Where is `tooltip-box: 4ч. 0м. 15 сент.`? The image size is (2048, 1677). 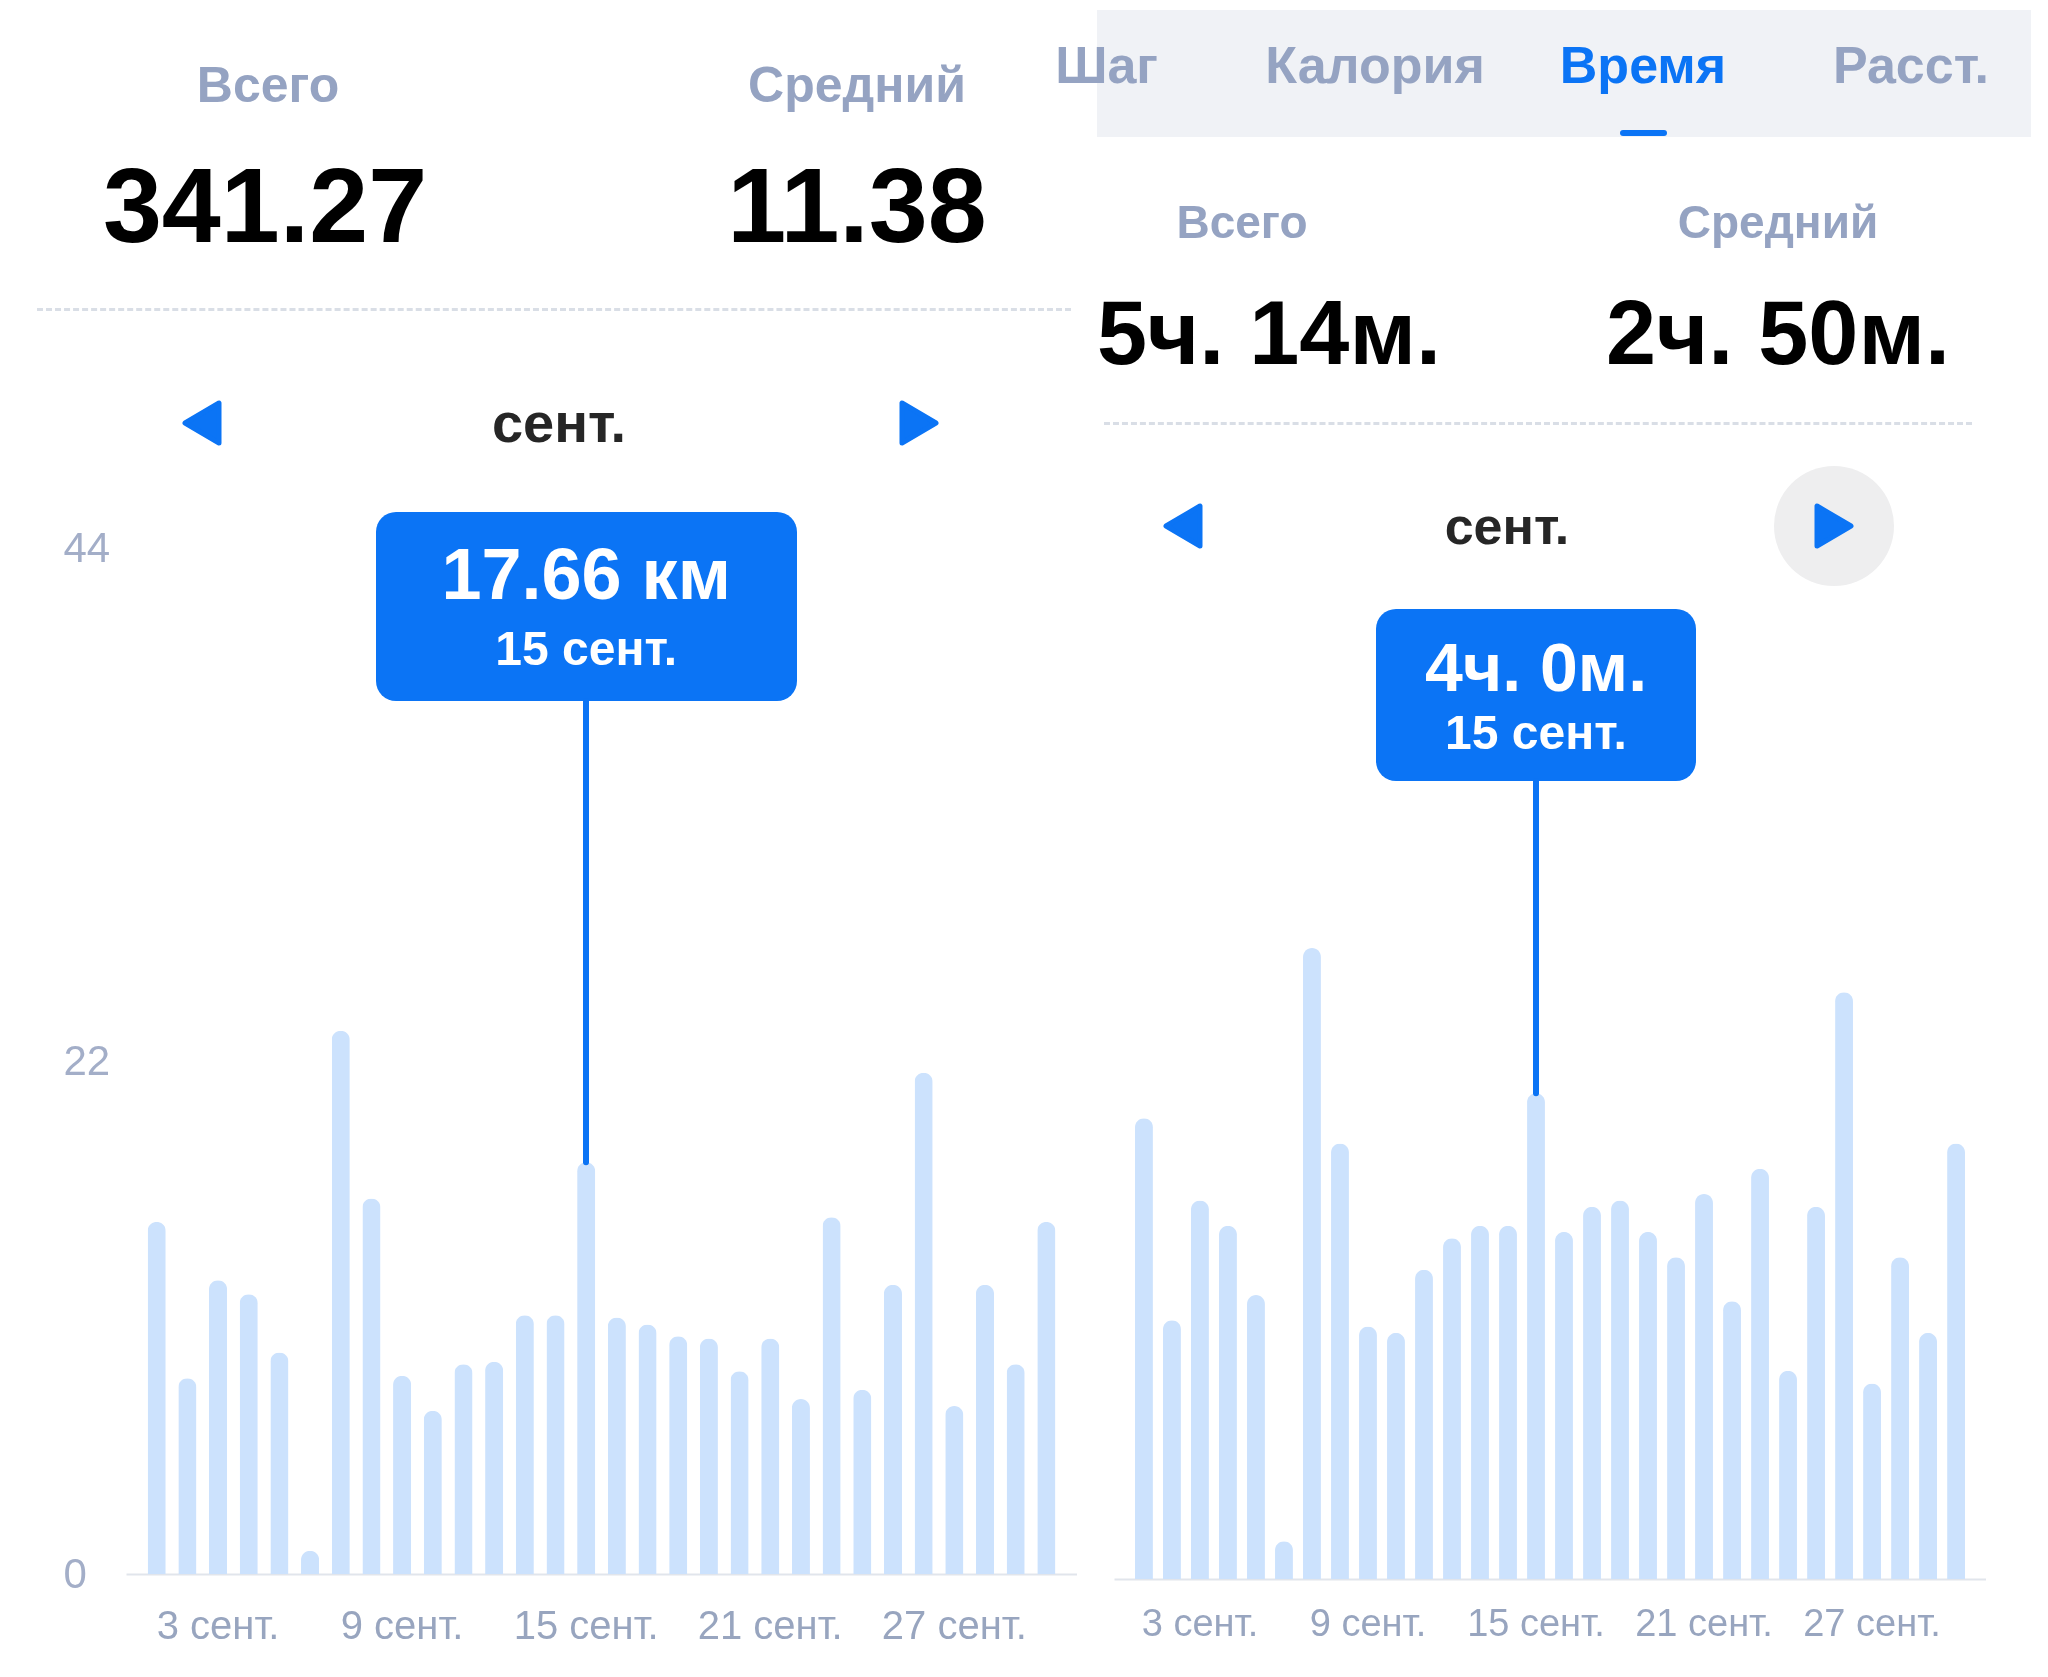
tooltip-box: 4ч. 0м. 15 сент. is located at coordinates (1536, 695).